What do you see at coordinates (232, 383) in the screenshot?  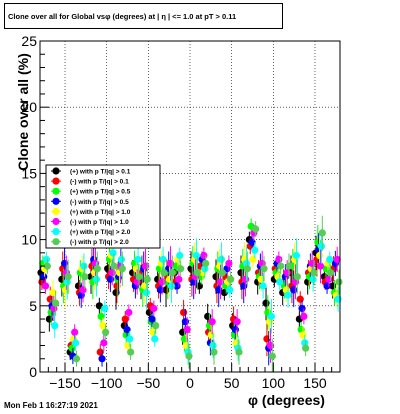 I see `x-tick-label: 50` at bounding box center [232, 383].